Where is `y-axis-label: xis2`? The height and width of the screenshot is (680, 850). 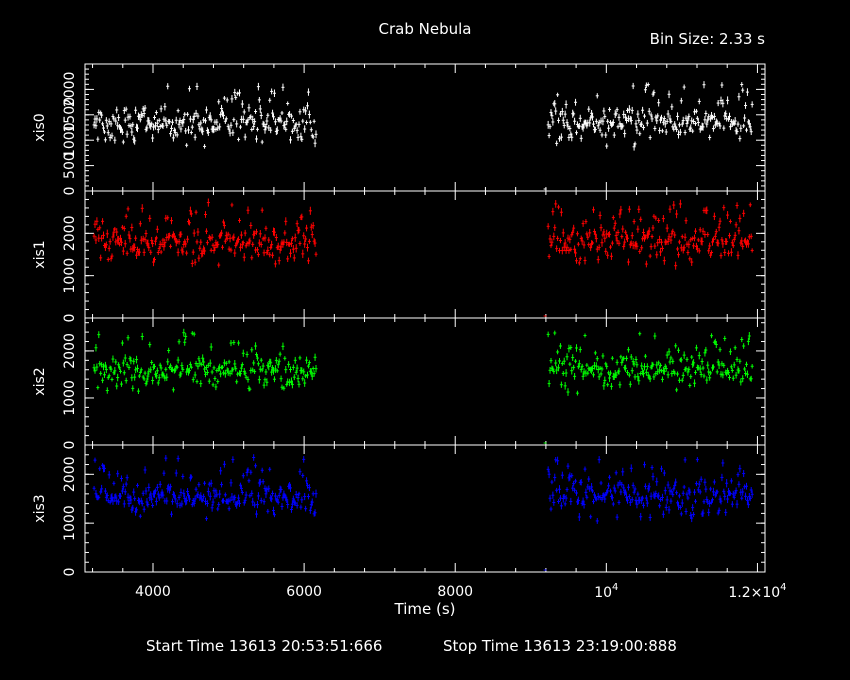
y-axis-label: xis2 is located at coordinates (40, 381).